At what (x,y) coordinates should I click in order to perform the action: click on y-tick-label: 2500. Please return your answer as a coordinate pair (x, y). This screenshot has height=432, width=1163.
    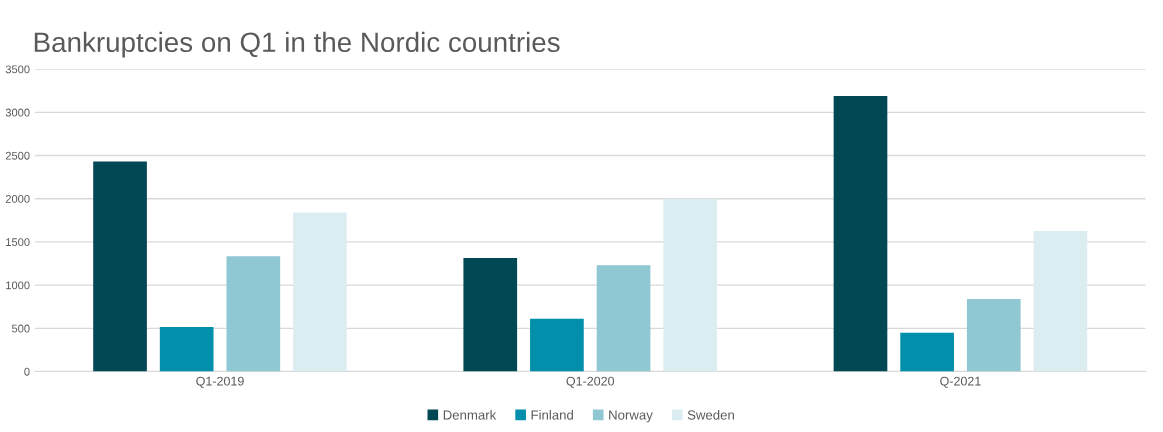
    Looking at the image, I should click on (17, 155).